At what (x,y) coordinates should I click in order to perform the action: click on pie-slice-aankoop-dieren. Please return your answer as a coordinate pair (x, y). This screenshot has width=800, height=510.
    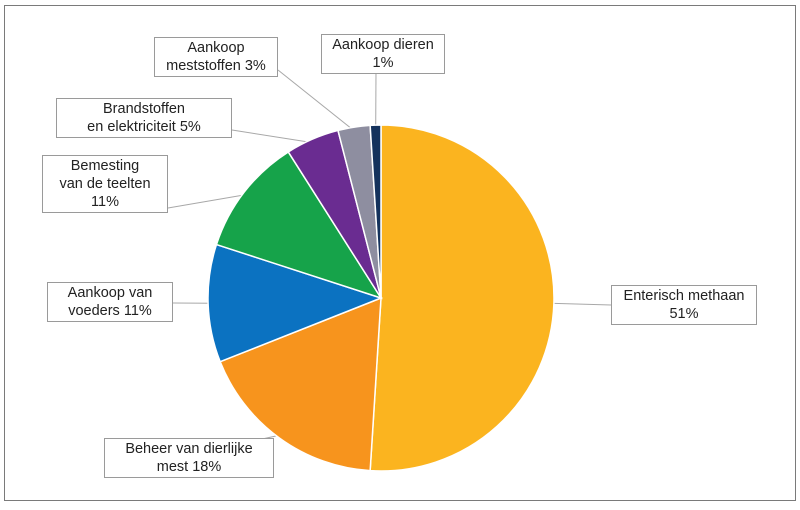
    Looking at the image, I should click on (375, 211).